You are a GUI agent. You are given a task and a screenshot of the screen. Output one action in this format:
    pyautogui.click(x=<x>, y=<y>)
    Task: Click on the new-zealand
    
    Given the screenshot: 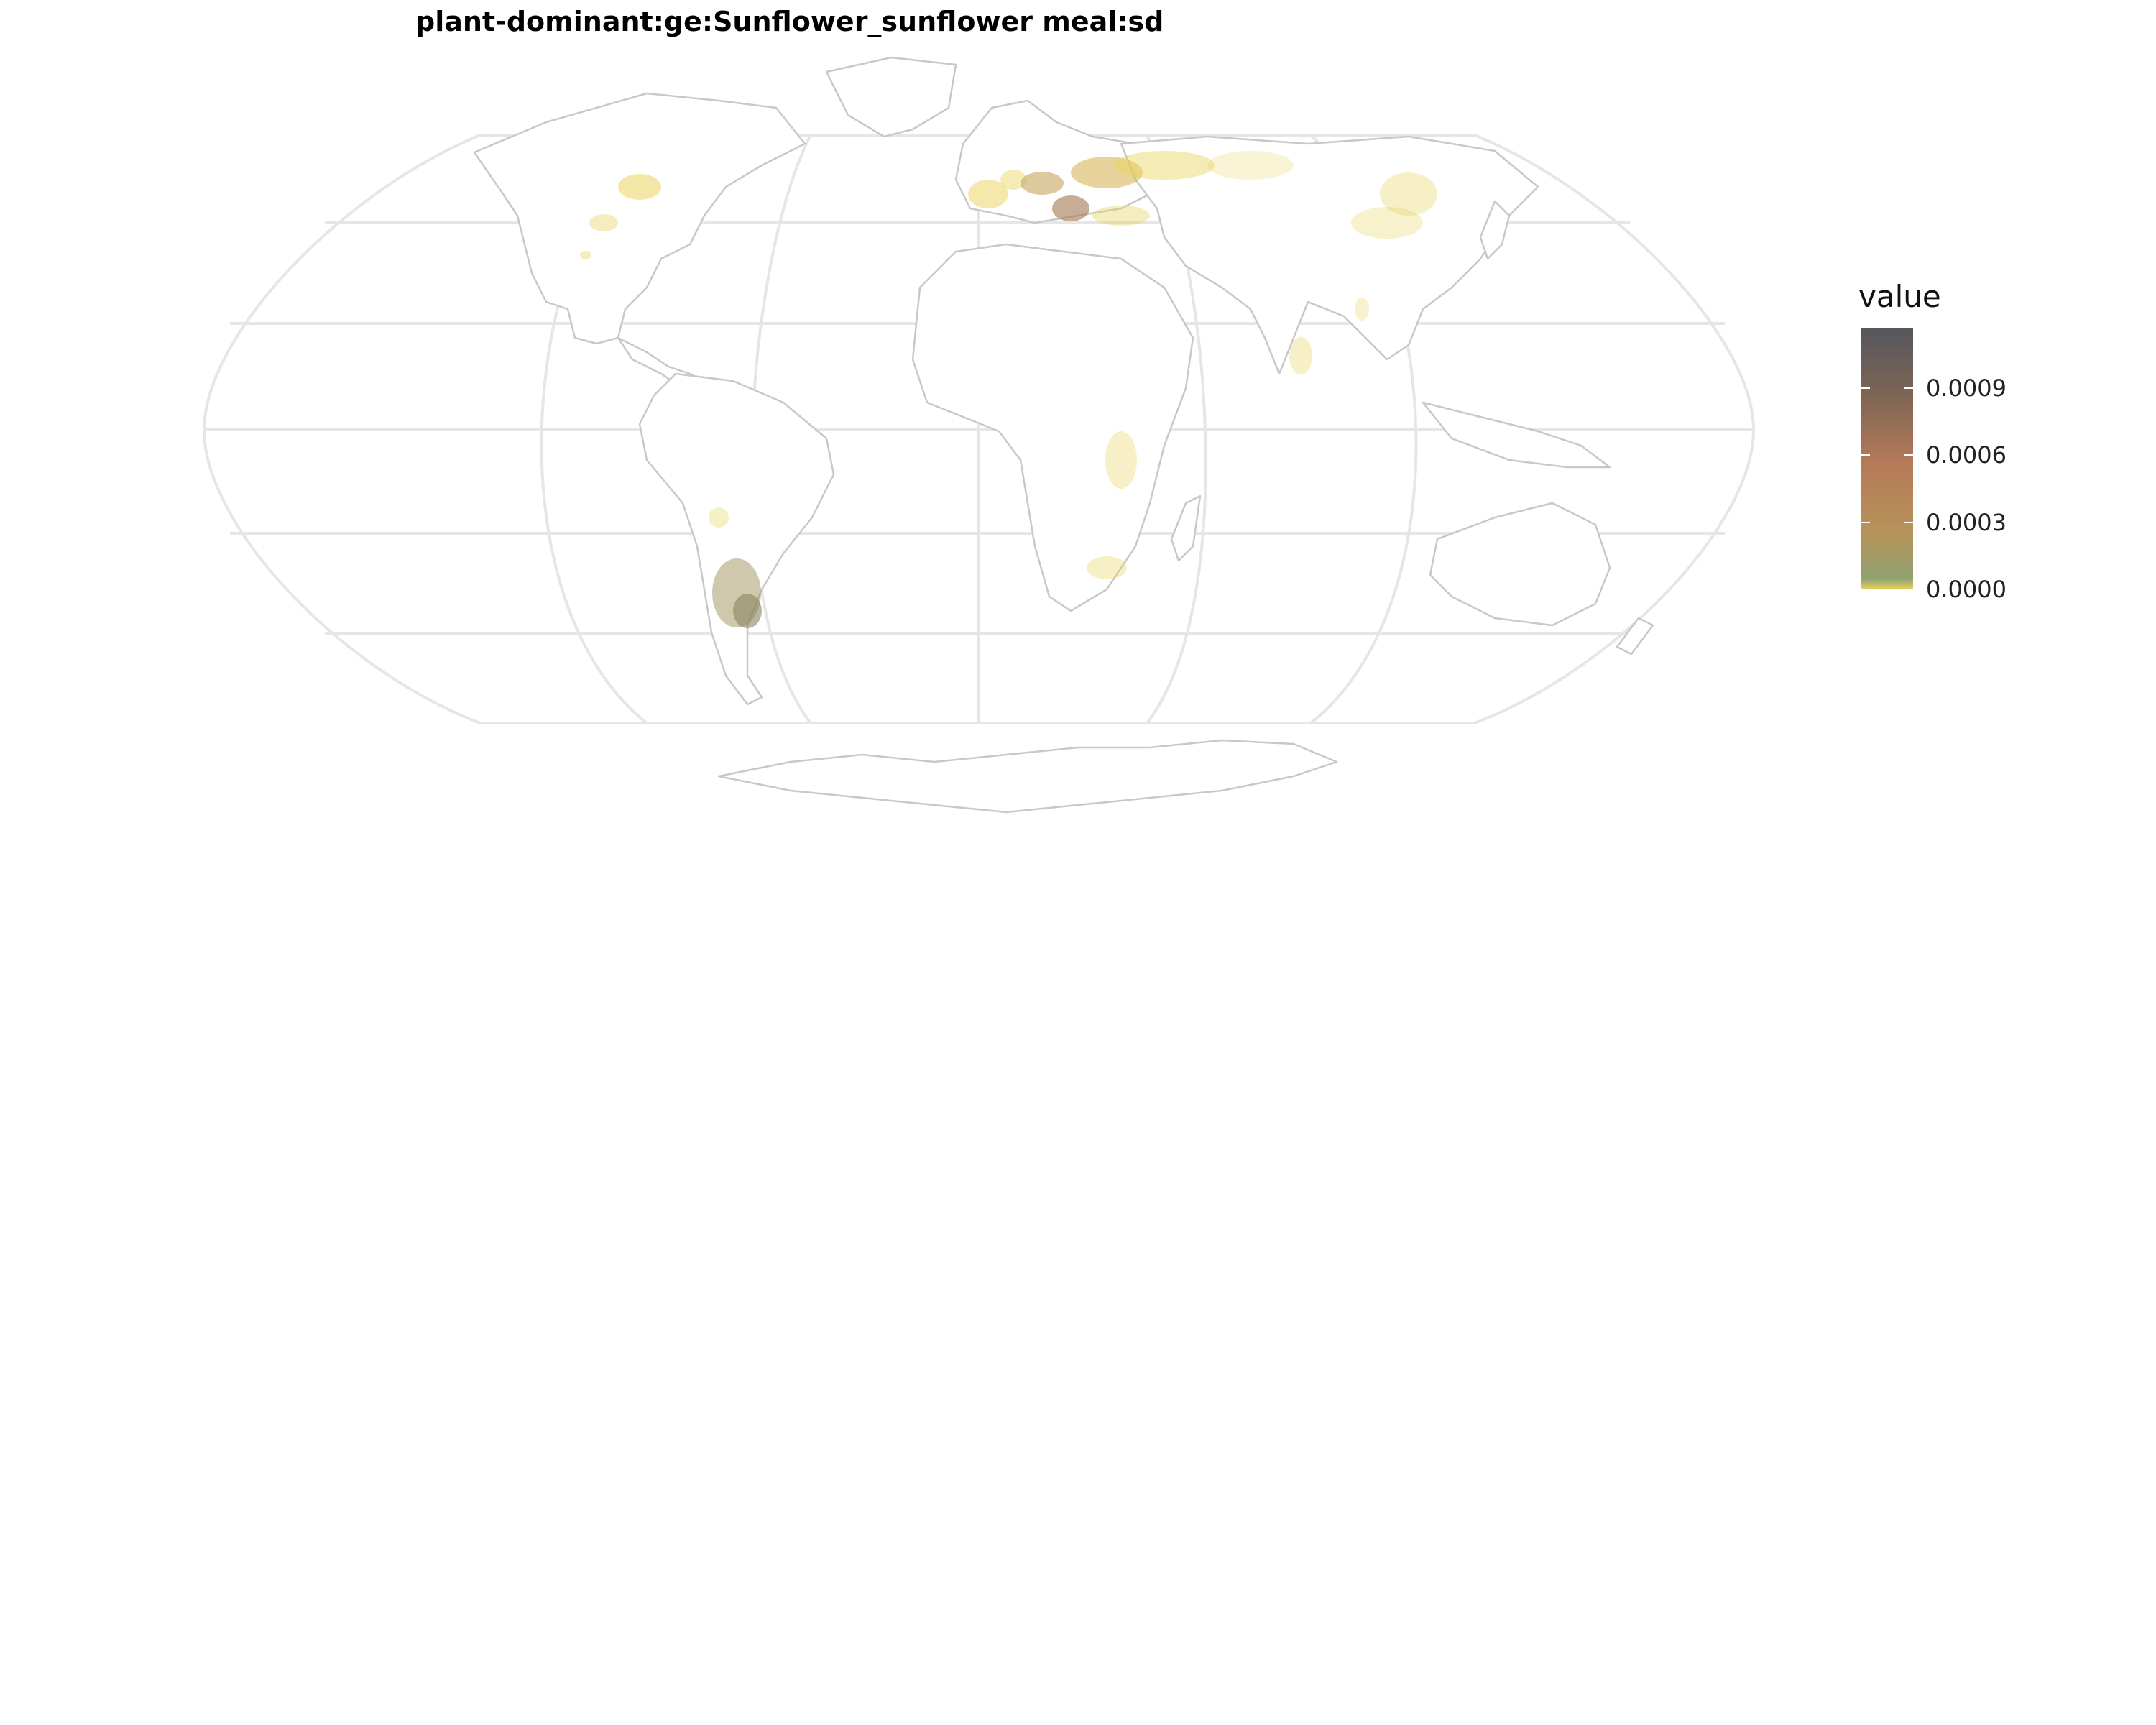 What is the action you would take?
    pyautogui.click(x=1635, y=636)
    